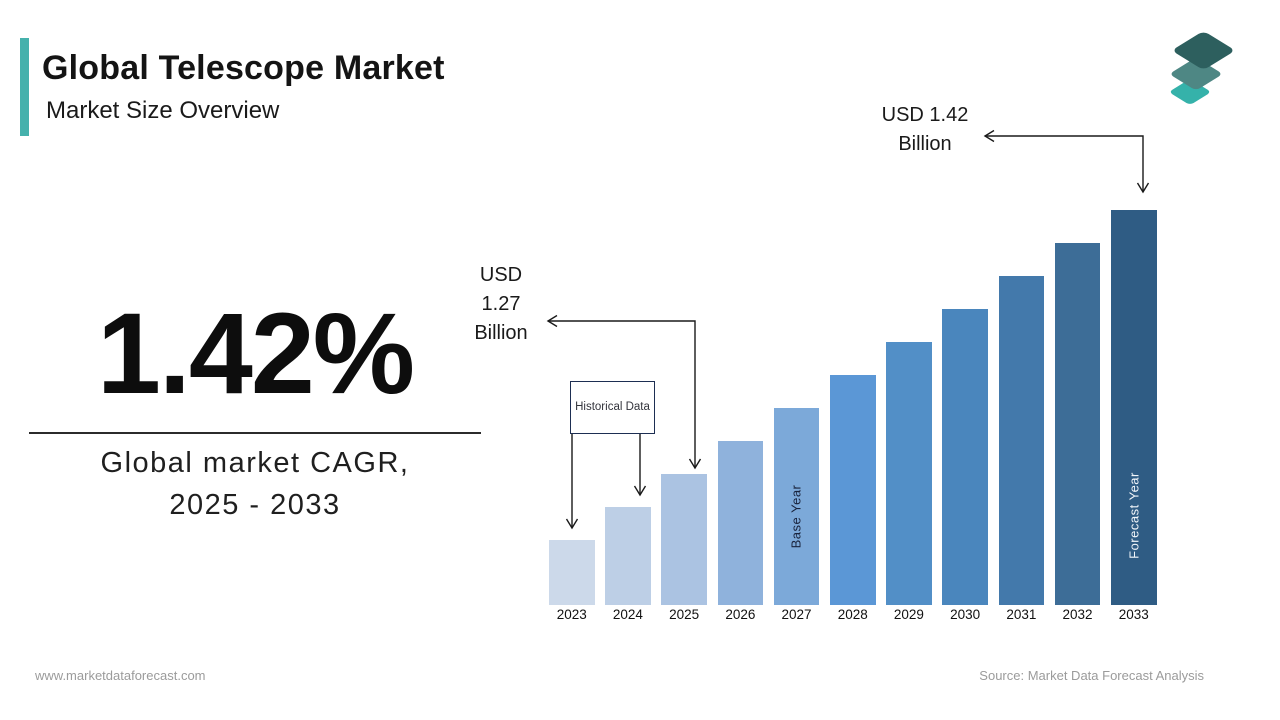 The image size is (1280, 720). What do you see at coordinates (1077, 614) in the screenshot?
I see `x-axis-label-2032: 2032` at bounding box center [1077, 614].